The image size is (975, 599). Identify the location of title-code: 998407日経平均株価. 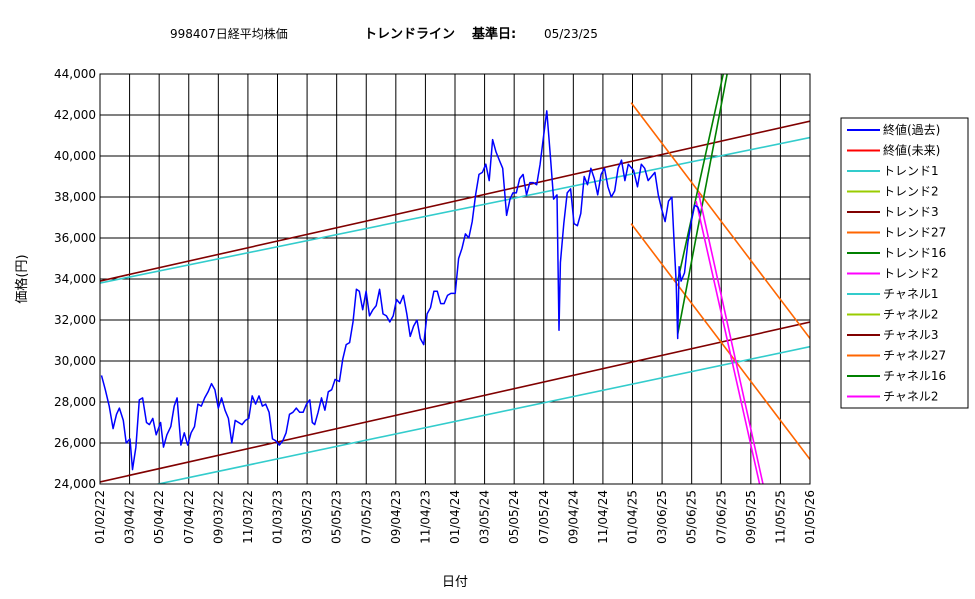
(229, 33).